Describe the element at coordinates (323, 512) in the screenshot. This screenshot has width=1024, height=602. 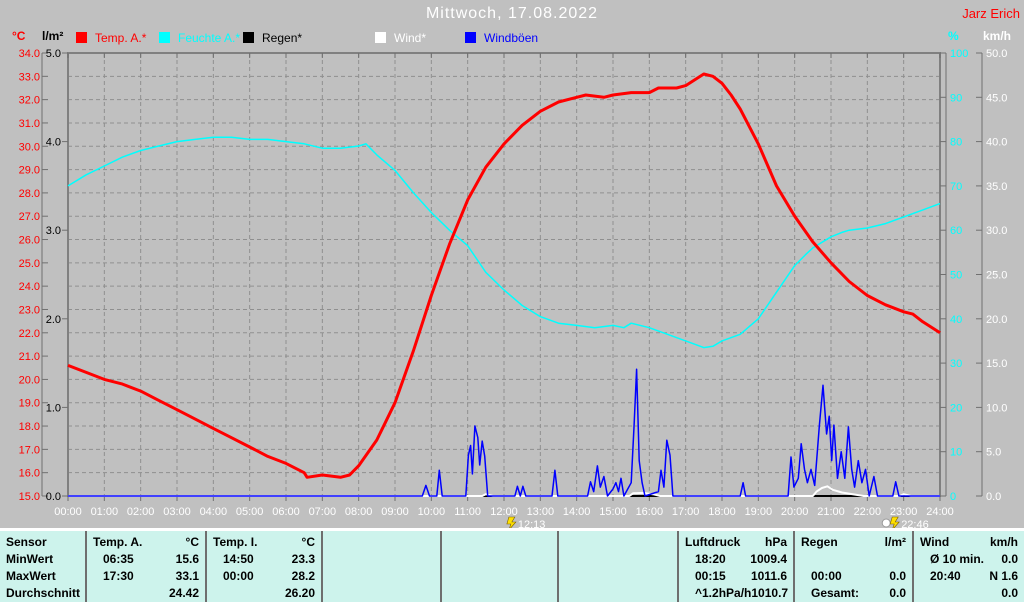
I see `x-axis-label: 07:00` at that location.